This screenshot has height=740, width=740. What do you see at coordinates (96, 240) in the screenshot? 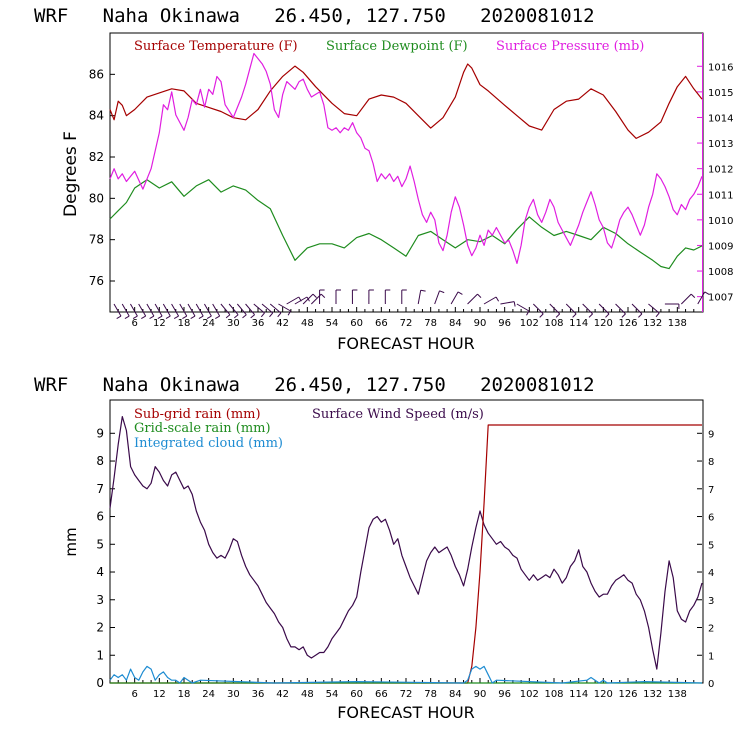
I see `y-tick-label: 78` at bounding box center [96, 240].